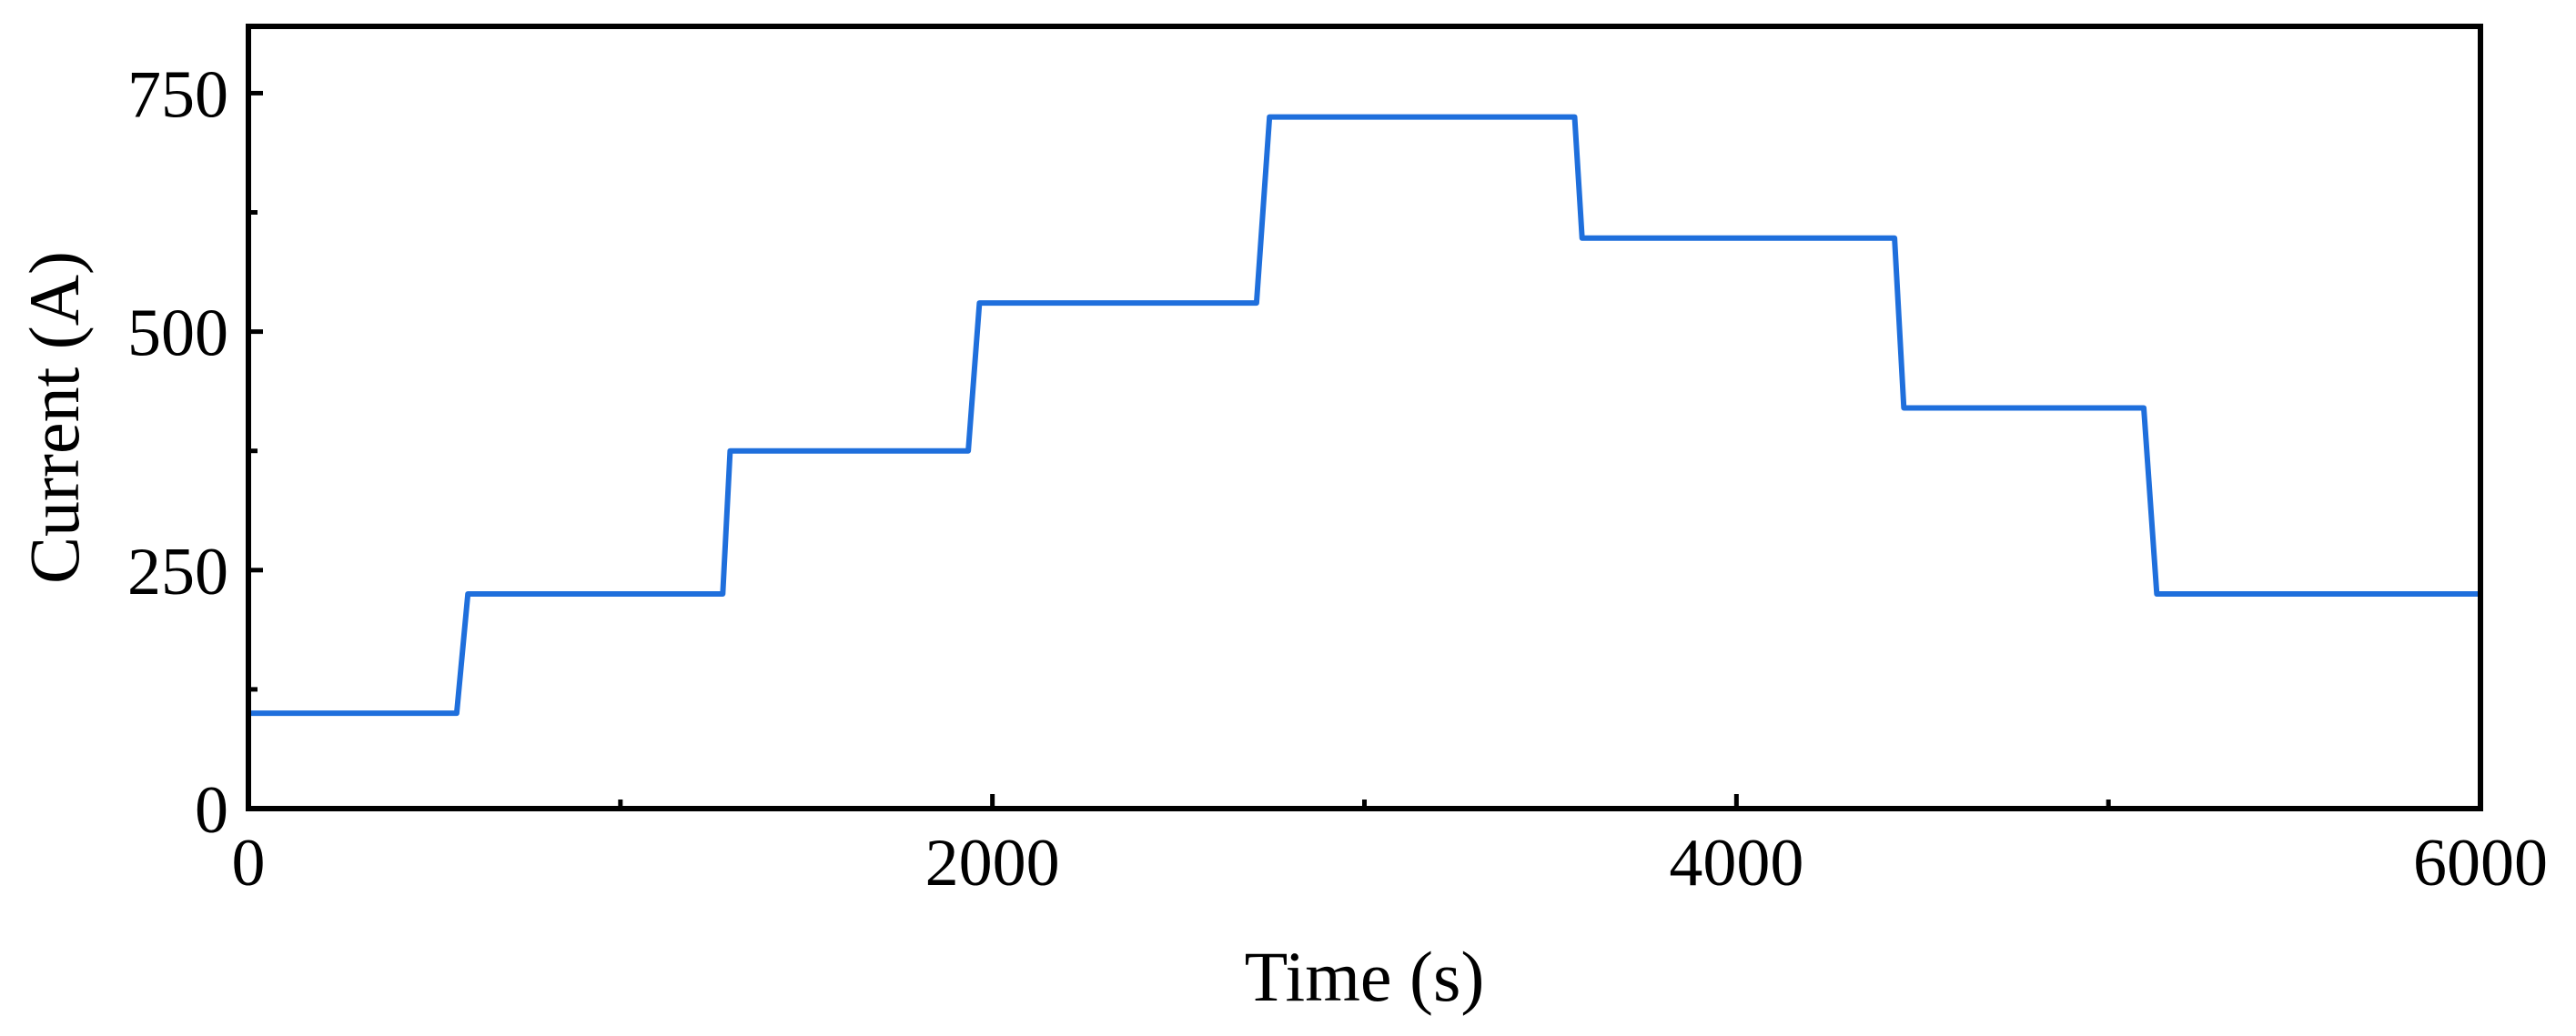  What do you see at coordinates (54, 418) in the screenshot?
I see `y-axis-title: Current (A)` at bounding box center [54, 418].